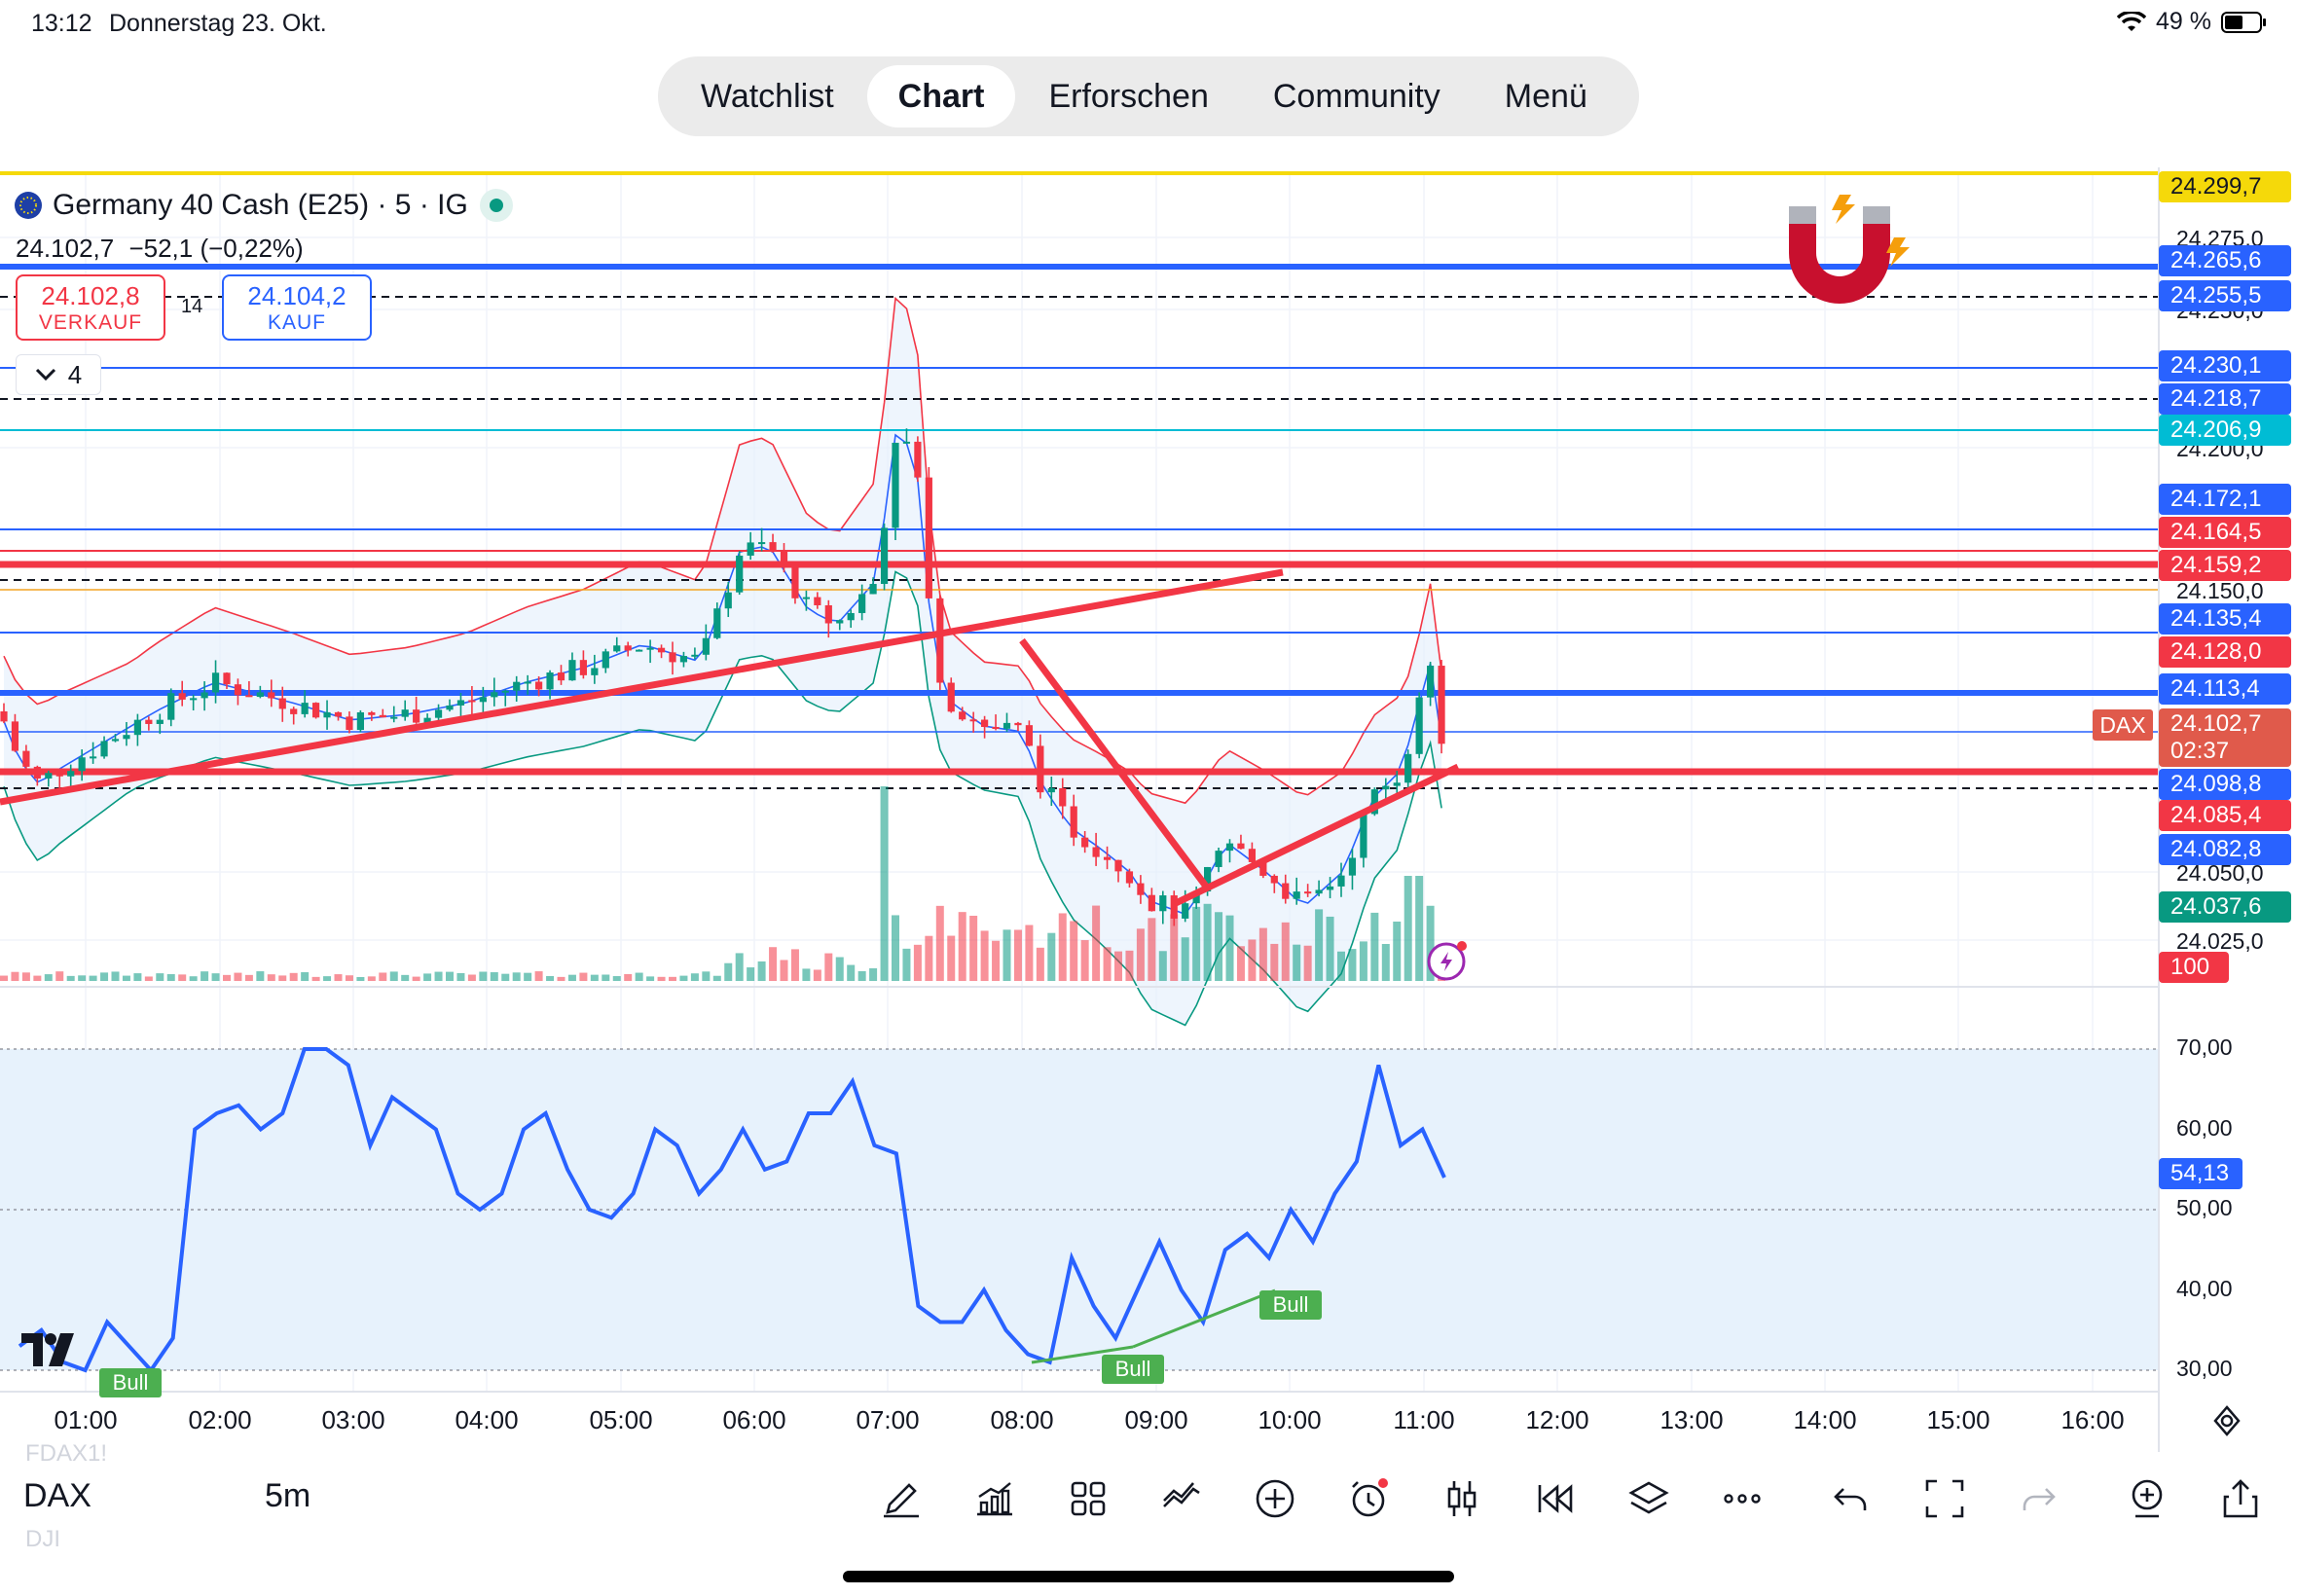  What do you see at coordinates (1128, 96) in the screenshot?
I see `tab-erforschen: Erforschen` at bounding box center [1128, 96].